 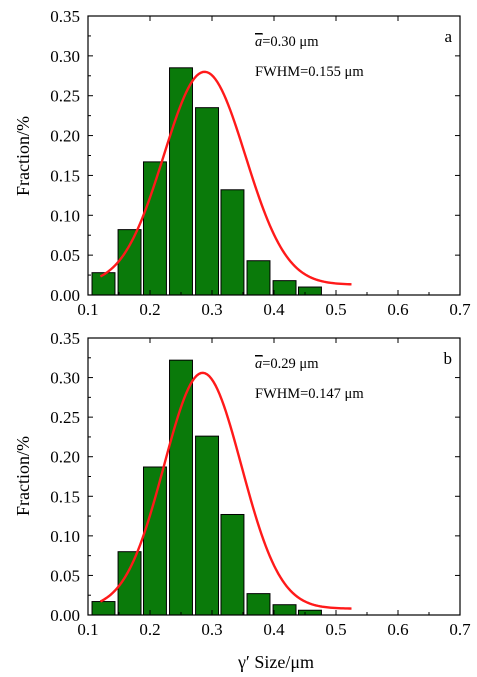 What do you see at coordinates (275, 662) in the screenshot?
I see `x-axis-title: γ′ Size/μm` at bounding box center [275, 662].